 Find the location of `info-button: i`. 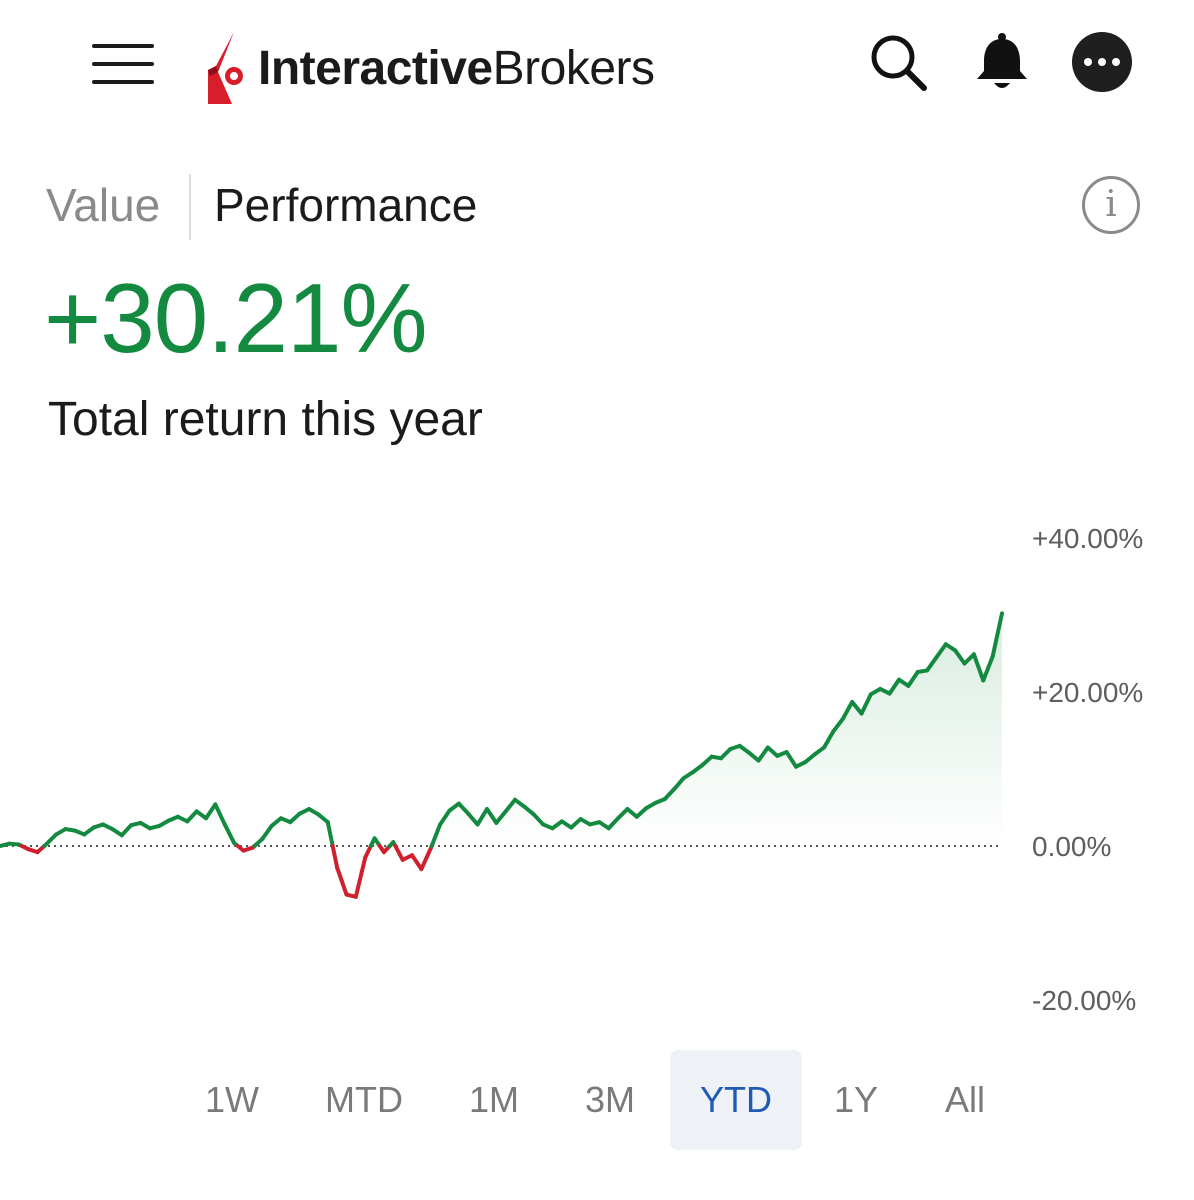

info-button: i is located at coordinates (1111, 205).